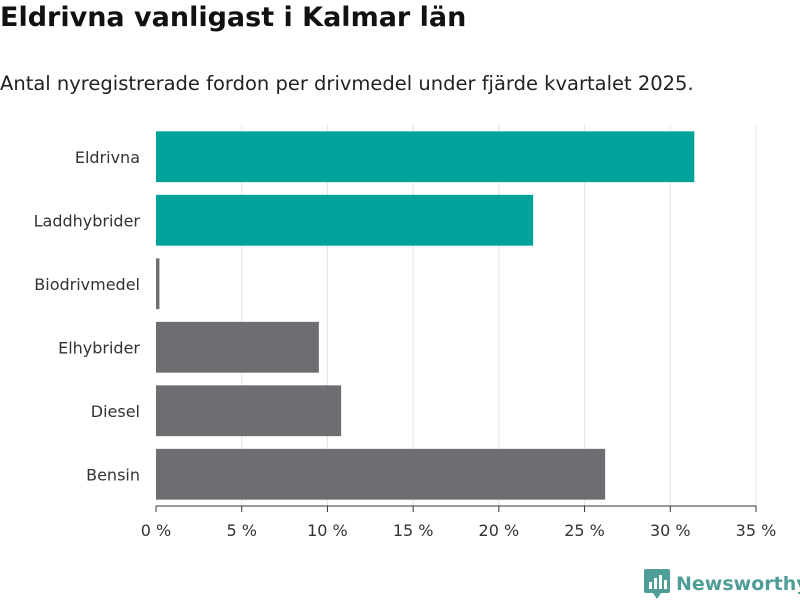 The height and width of the screenshot is (600, 800). I want to click on x-tick-label: 35 %, so click(756, 530).